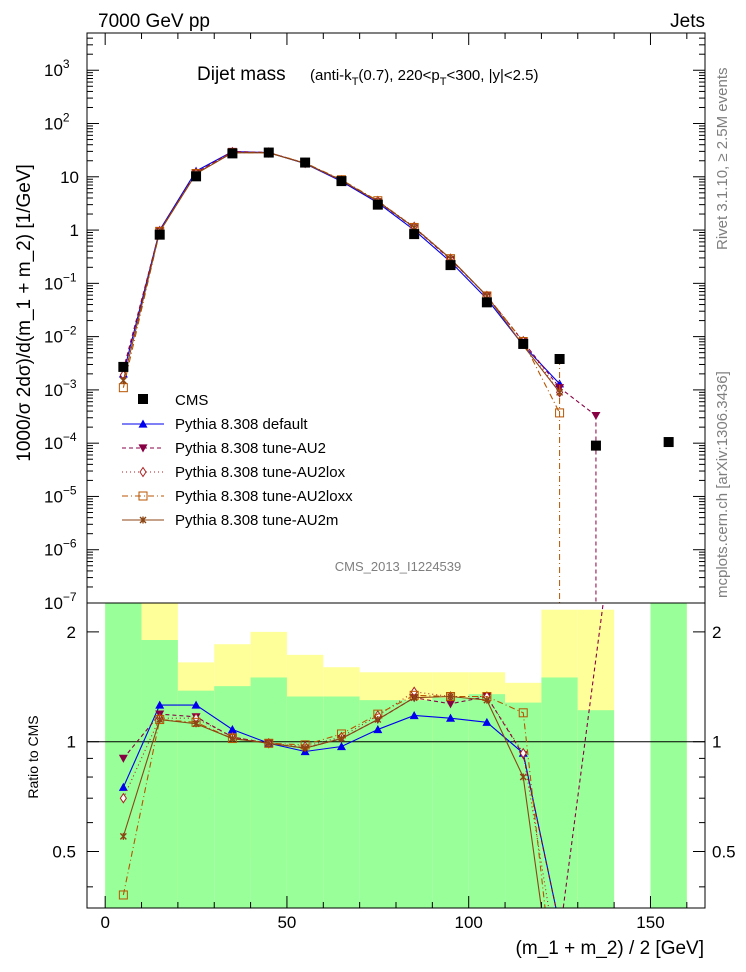 Image resolution: width=746 pixels, height=972 pixels. What do you see at coordinates (241, 424) in the screenshot?
I see `legend-label: Pythia 8.308 default` at bounding box center [241, 424].